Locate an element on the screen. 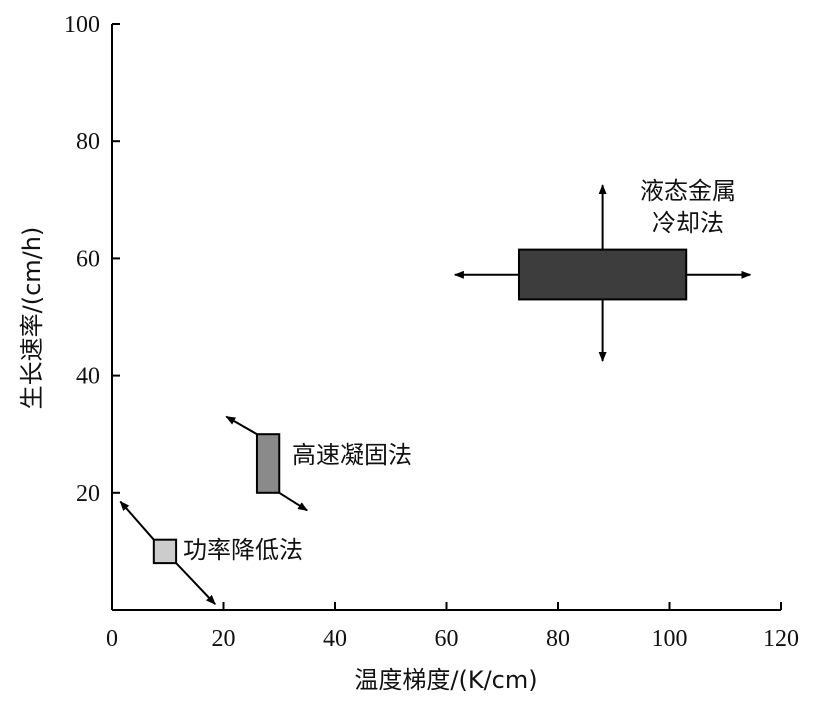 Image resolution: width=814 pixels, height=704 pixels. region-label: 功率降低法 is located at coordinates (243, 550).